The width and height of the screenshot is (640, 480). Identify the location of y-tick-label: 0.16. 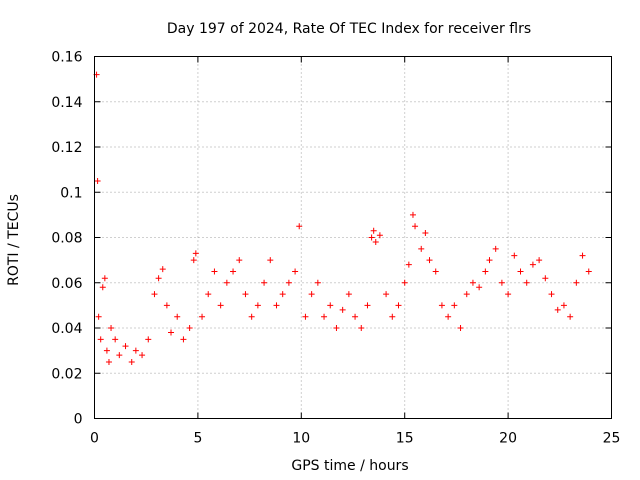
(66, 58).